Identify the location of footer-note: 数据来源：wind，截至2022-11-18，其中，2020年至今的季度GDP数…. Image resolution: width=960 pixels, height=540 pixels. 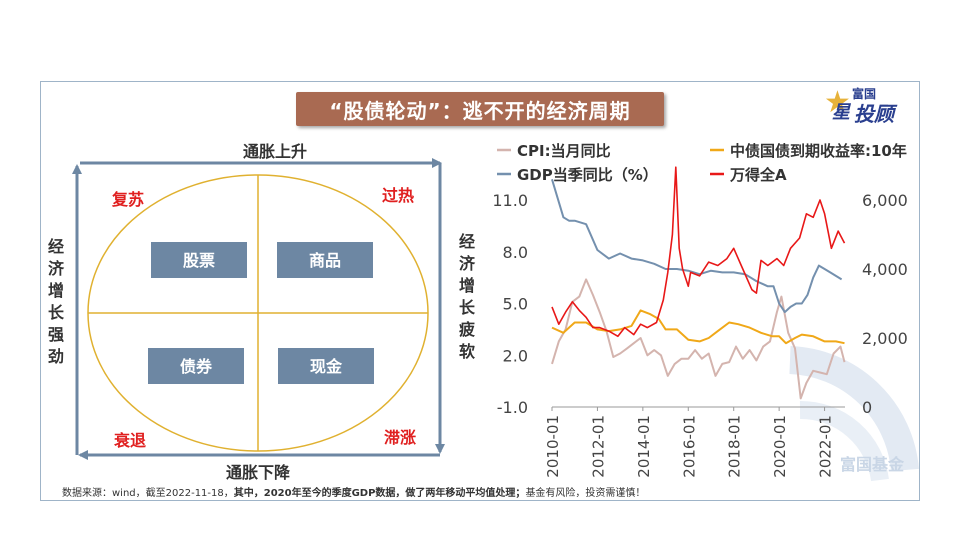
(353, 491).